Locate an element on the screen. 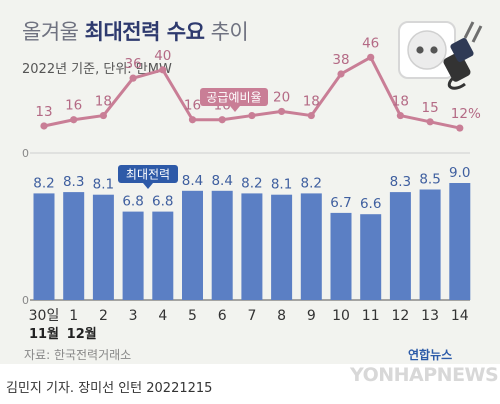 This screenshot has width=500, height=404. x-tick-label: 6 is located at coordinates (222, 316).